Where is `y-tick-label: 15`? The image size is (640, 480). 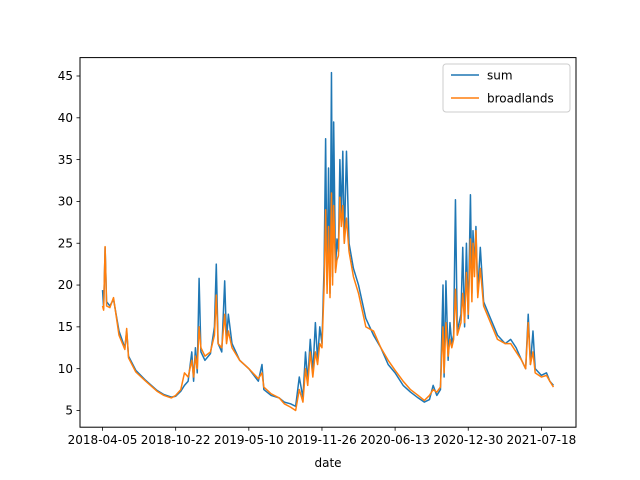
y-tick-label: 15 is located at coordinates (65, 327).